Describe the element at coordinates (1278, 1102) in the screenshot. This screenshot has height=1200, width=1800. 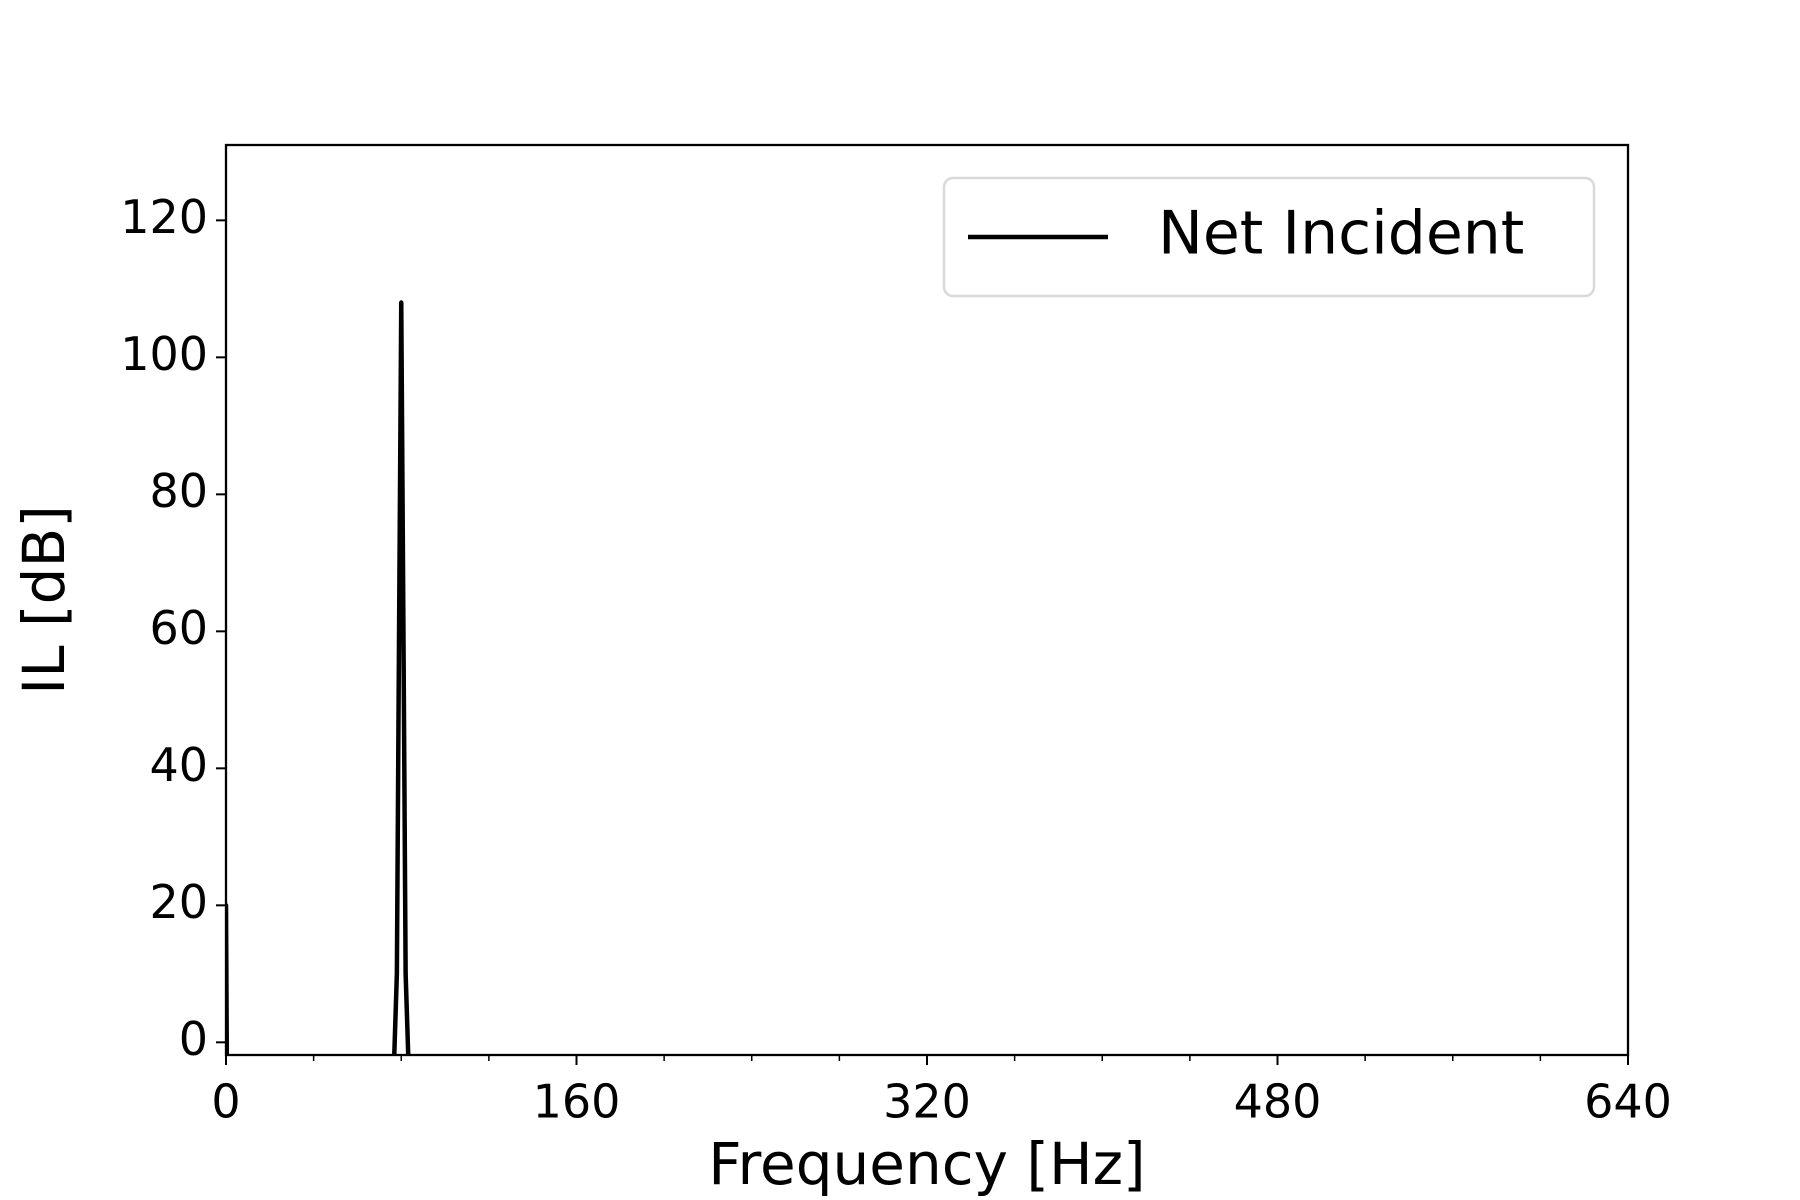
I see `x-tick-label: 480` at that location.